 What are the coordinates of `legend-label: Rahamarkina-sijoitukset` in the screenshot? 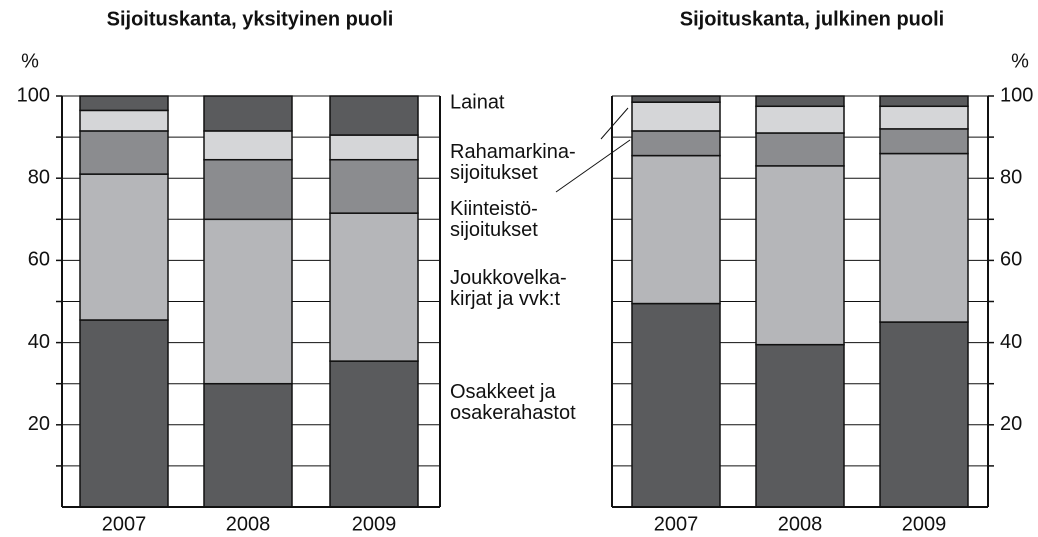 It's located at (513, 162).